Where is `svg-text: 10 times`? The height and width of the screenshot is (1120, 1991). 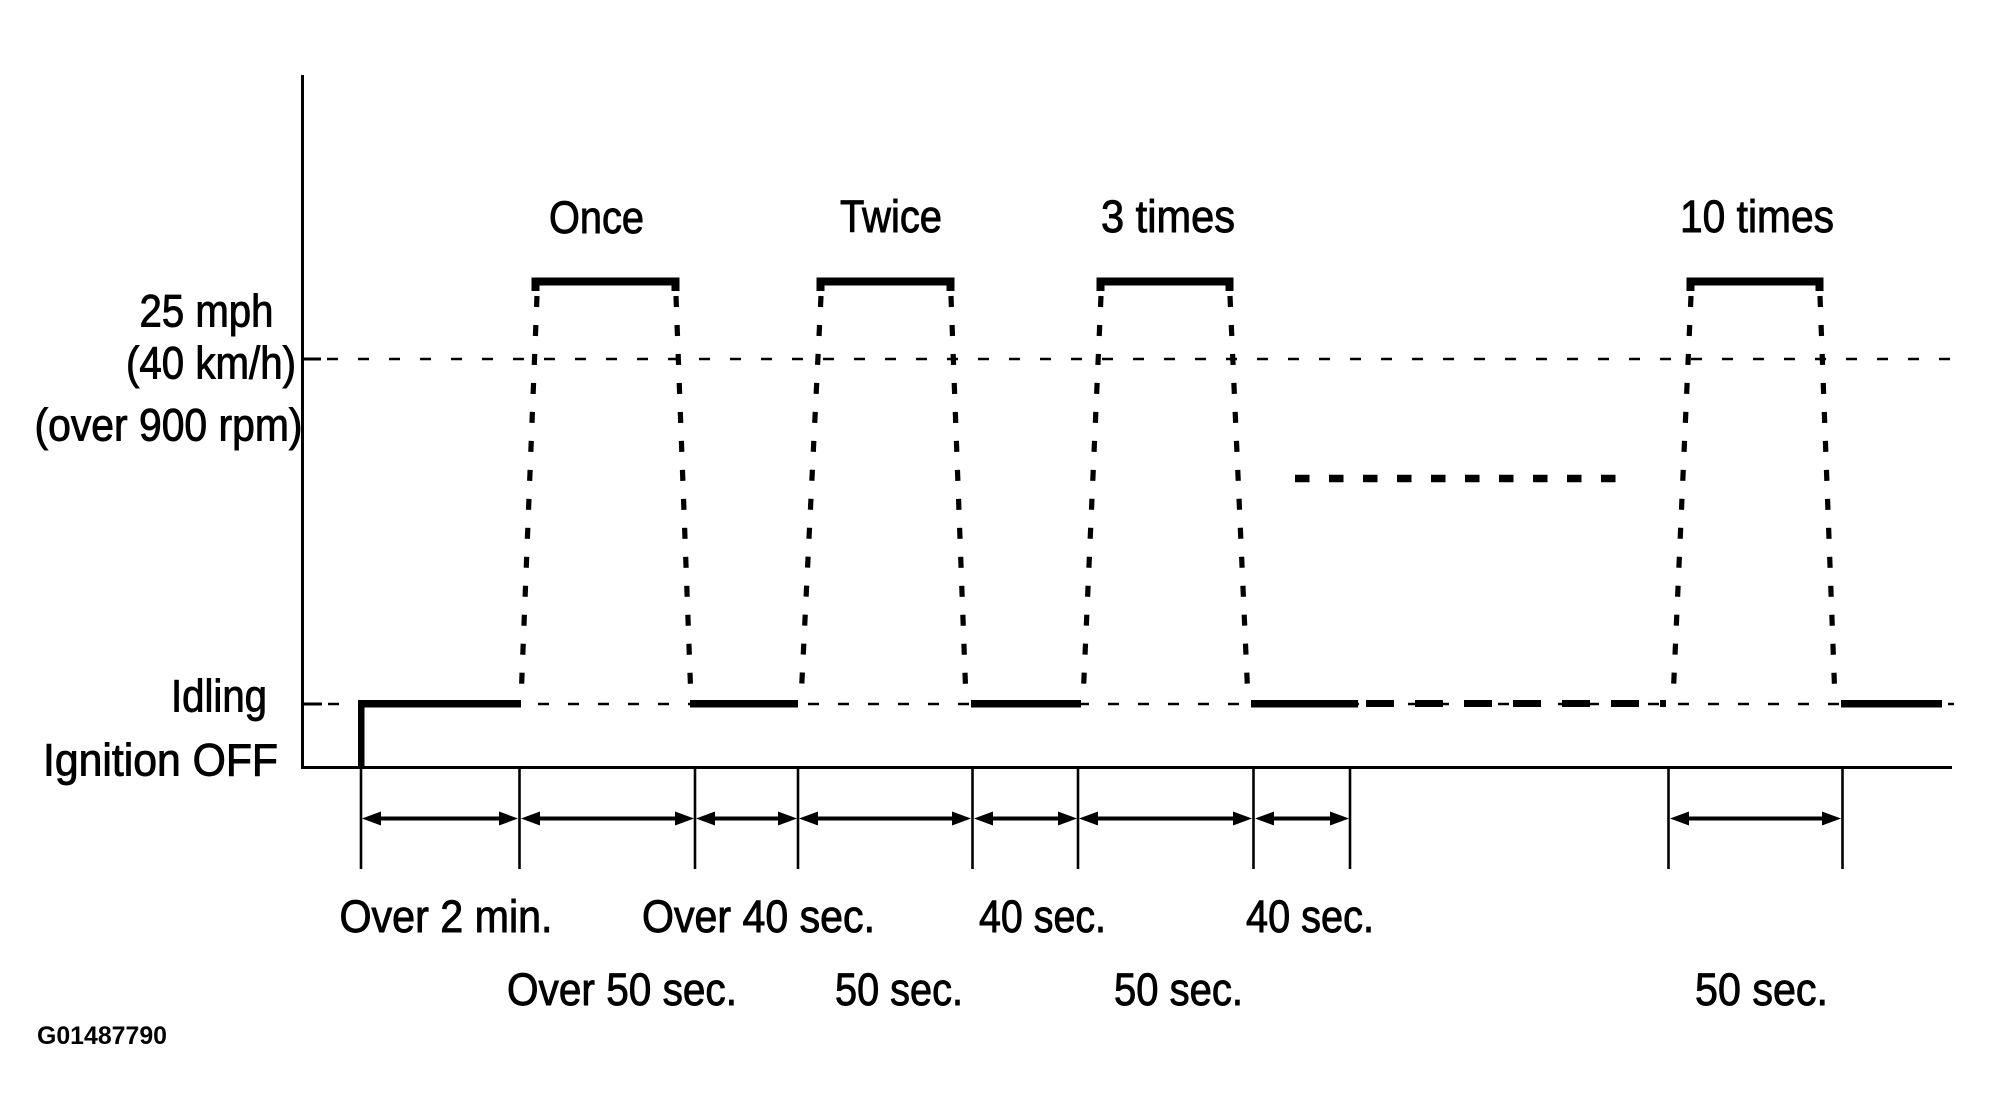 svg-text: 10 times is located at coordinates (1757, 216).